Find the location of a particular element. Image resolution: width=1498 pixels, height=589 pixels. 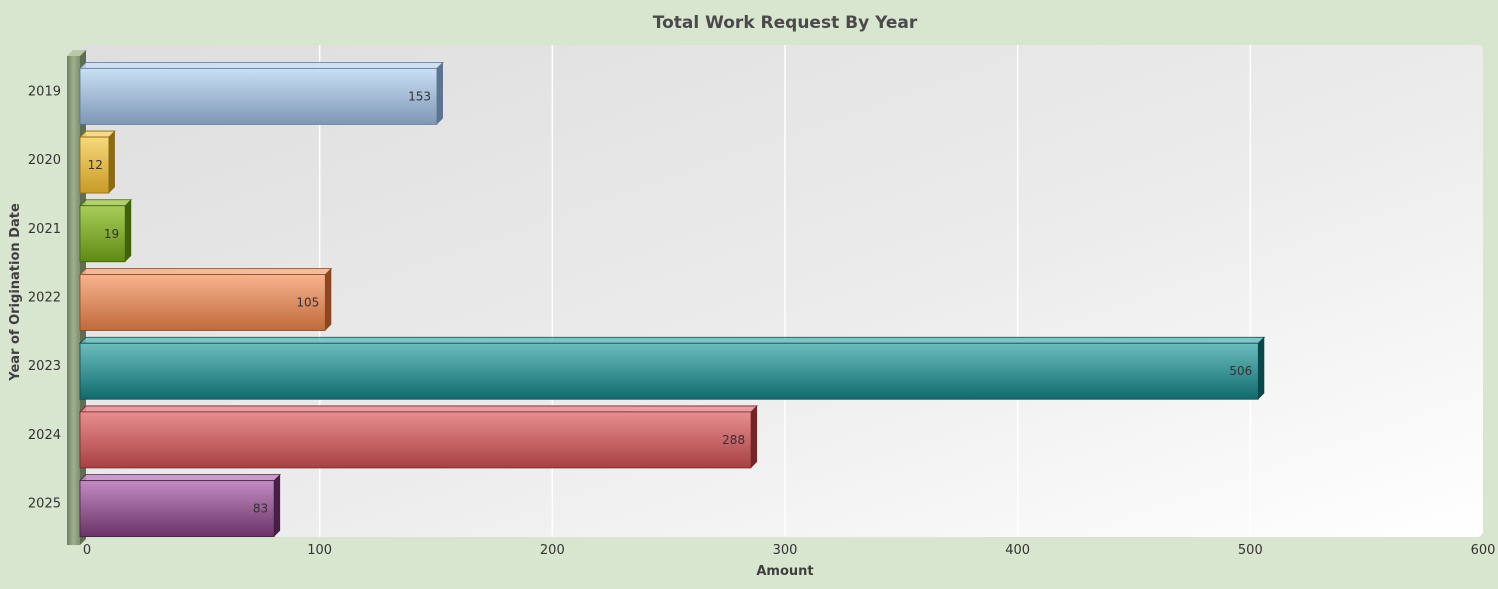

y-tick-label: 2019 is located at coordinates (44, 91).